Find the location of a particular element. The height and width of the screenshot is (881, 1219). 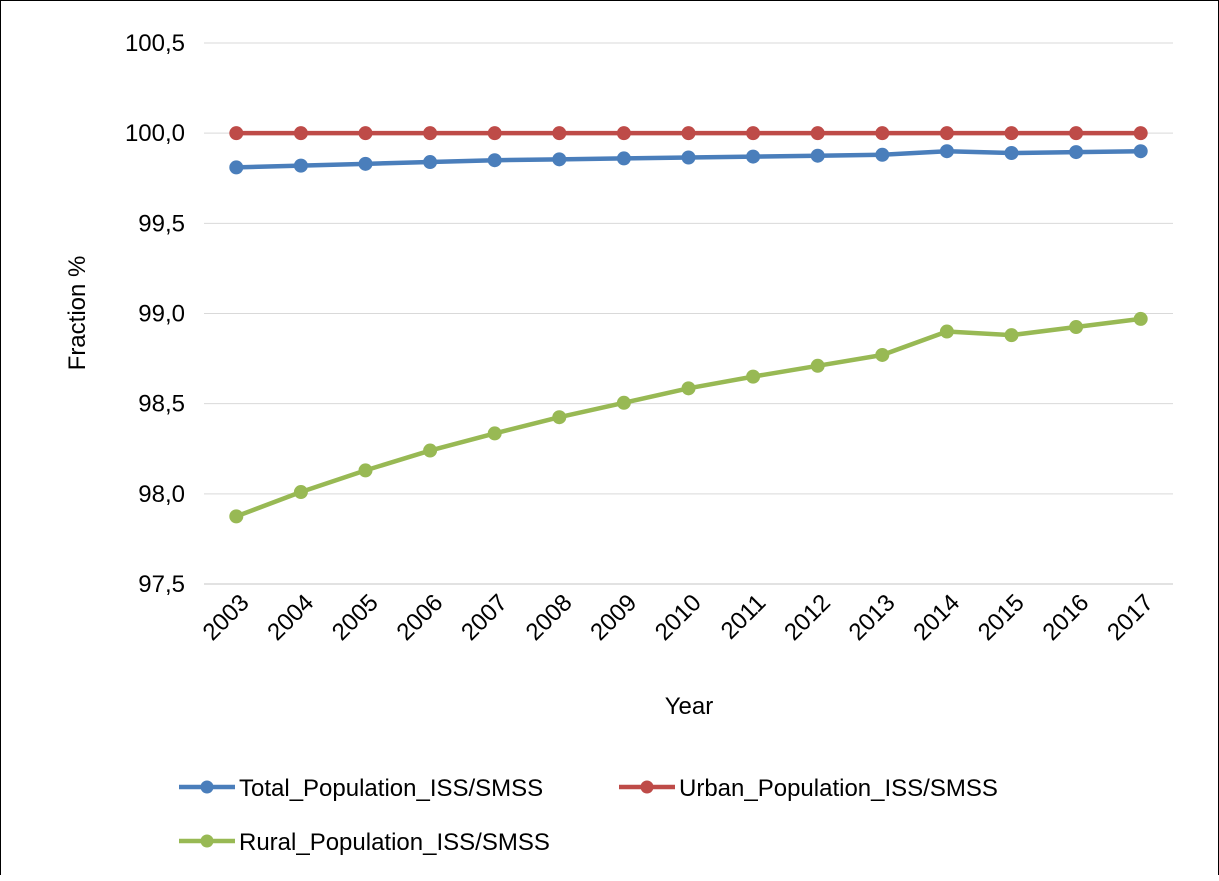

y-tick-label: 98,0 is located at coordinates (161, 494).